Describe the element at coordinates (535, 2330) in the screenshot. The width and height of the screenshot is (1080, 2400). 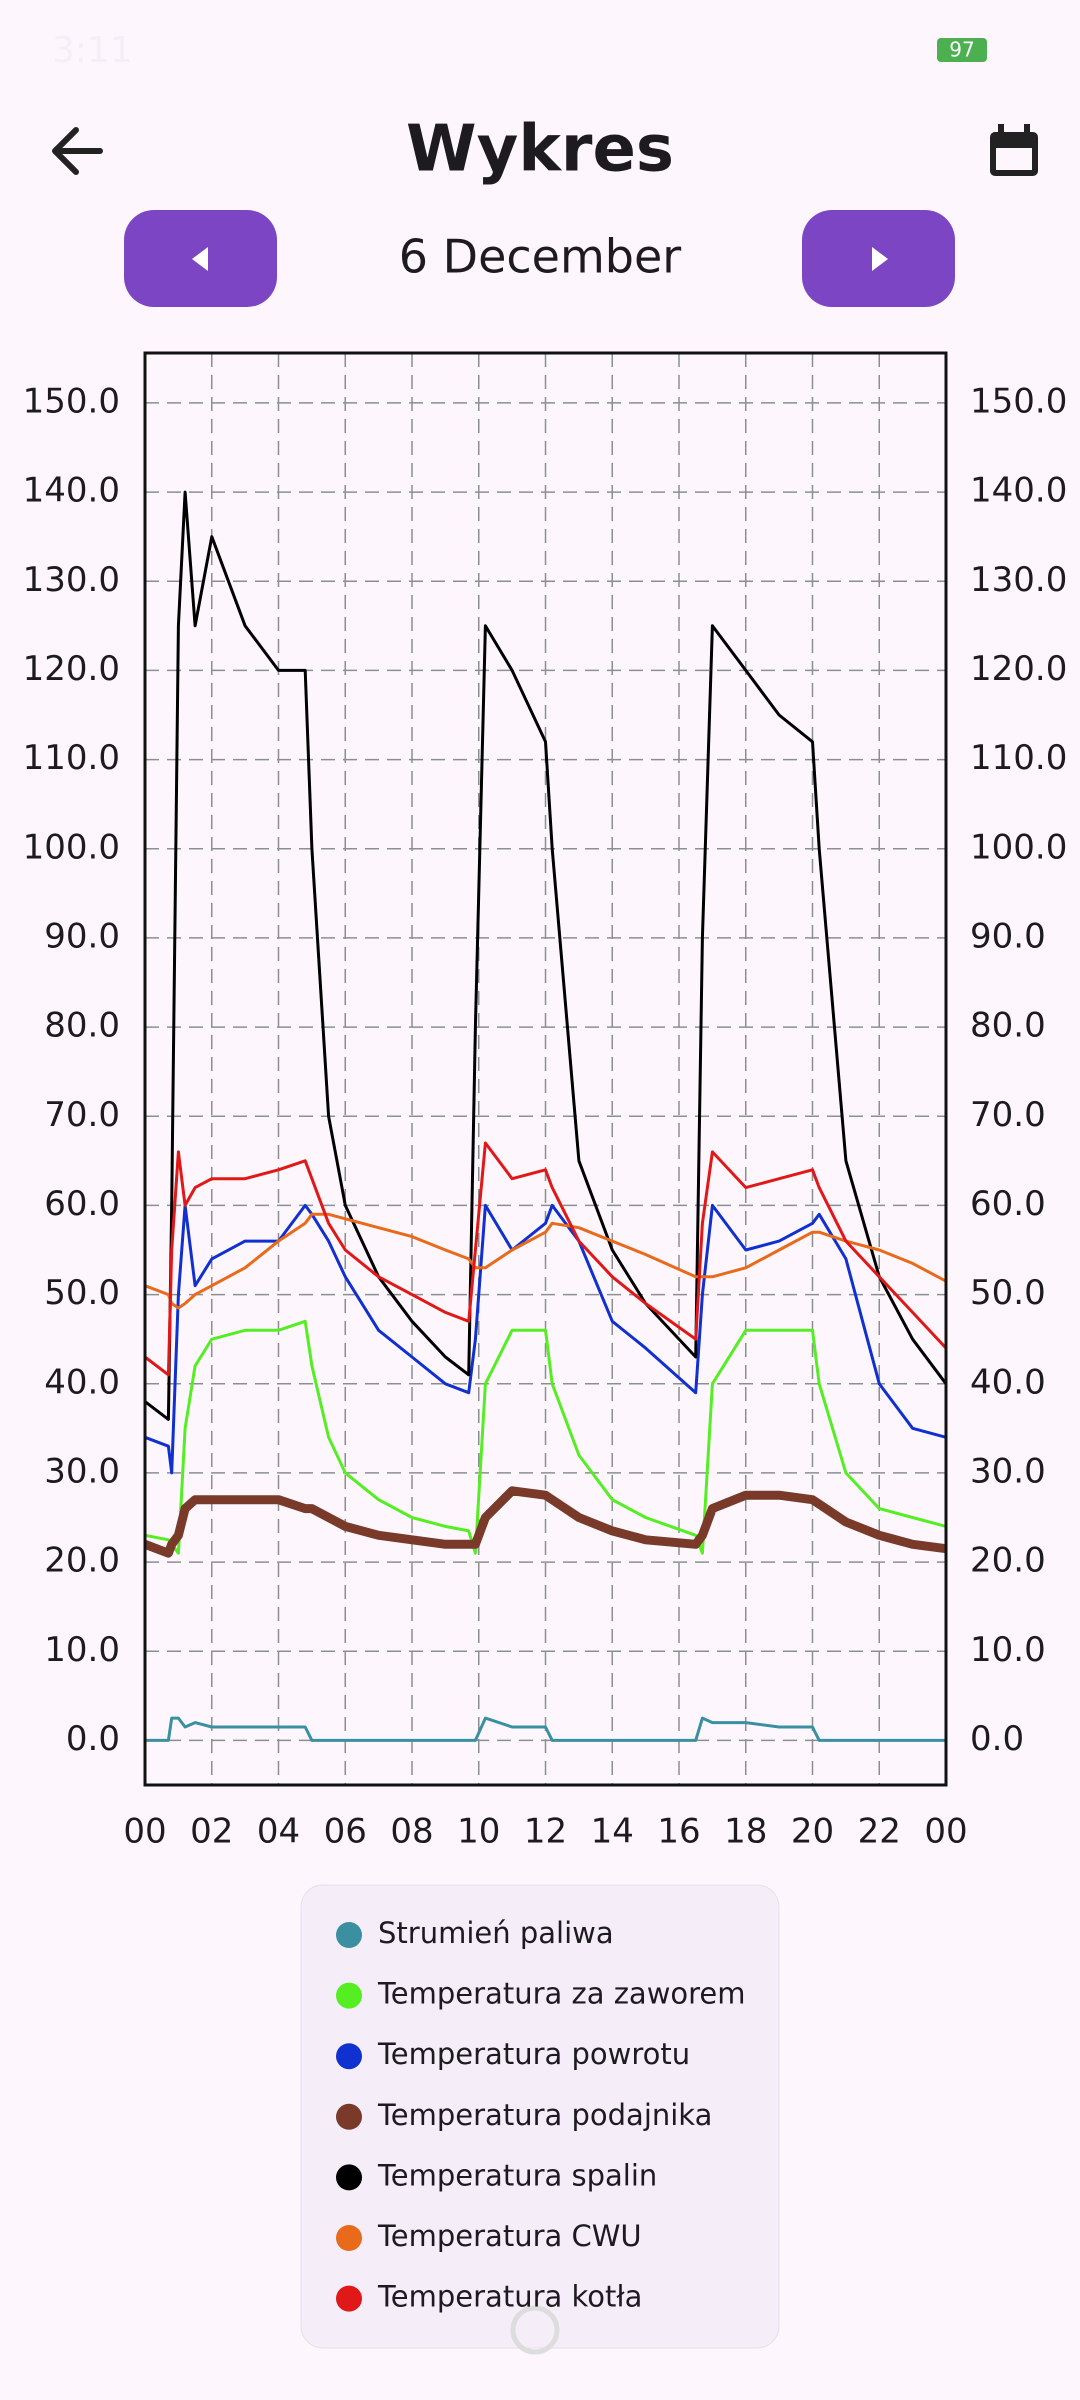
I see `home-indicator` at that location.